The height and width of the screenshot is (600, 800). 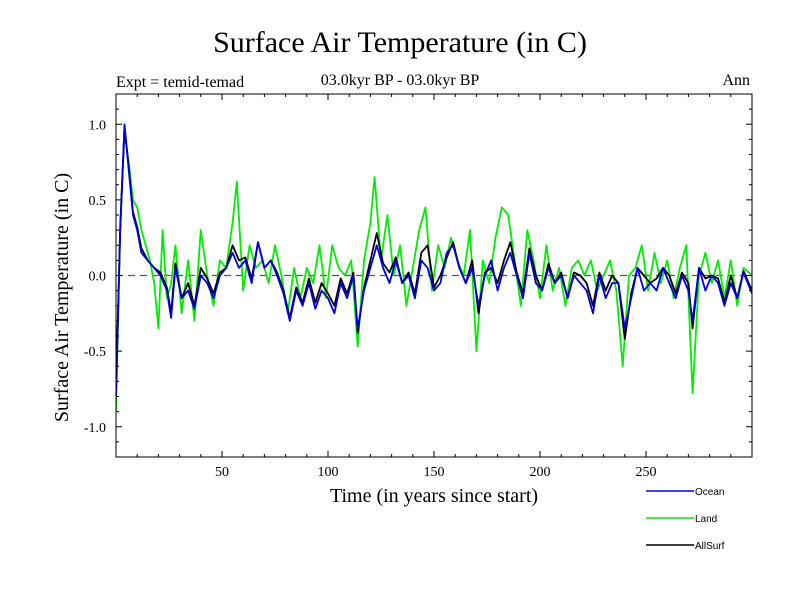 I want to click on legend: Ocean Land AllSurf, so click(x=685, y=519).